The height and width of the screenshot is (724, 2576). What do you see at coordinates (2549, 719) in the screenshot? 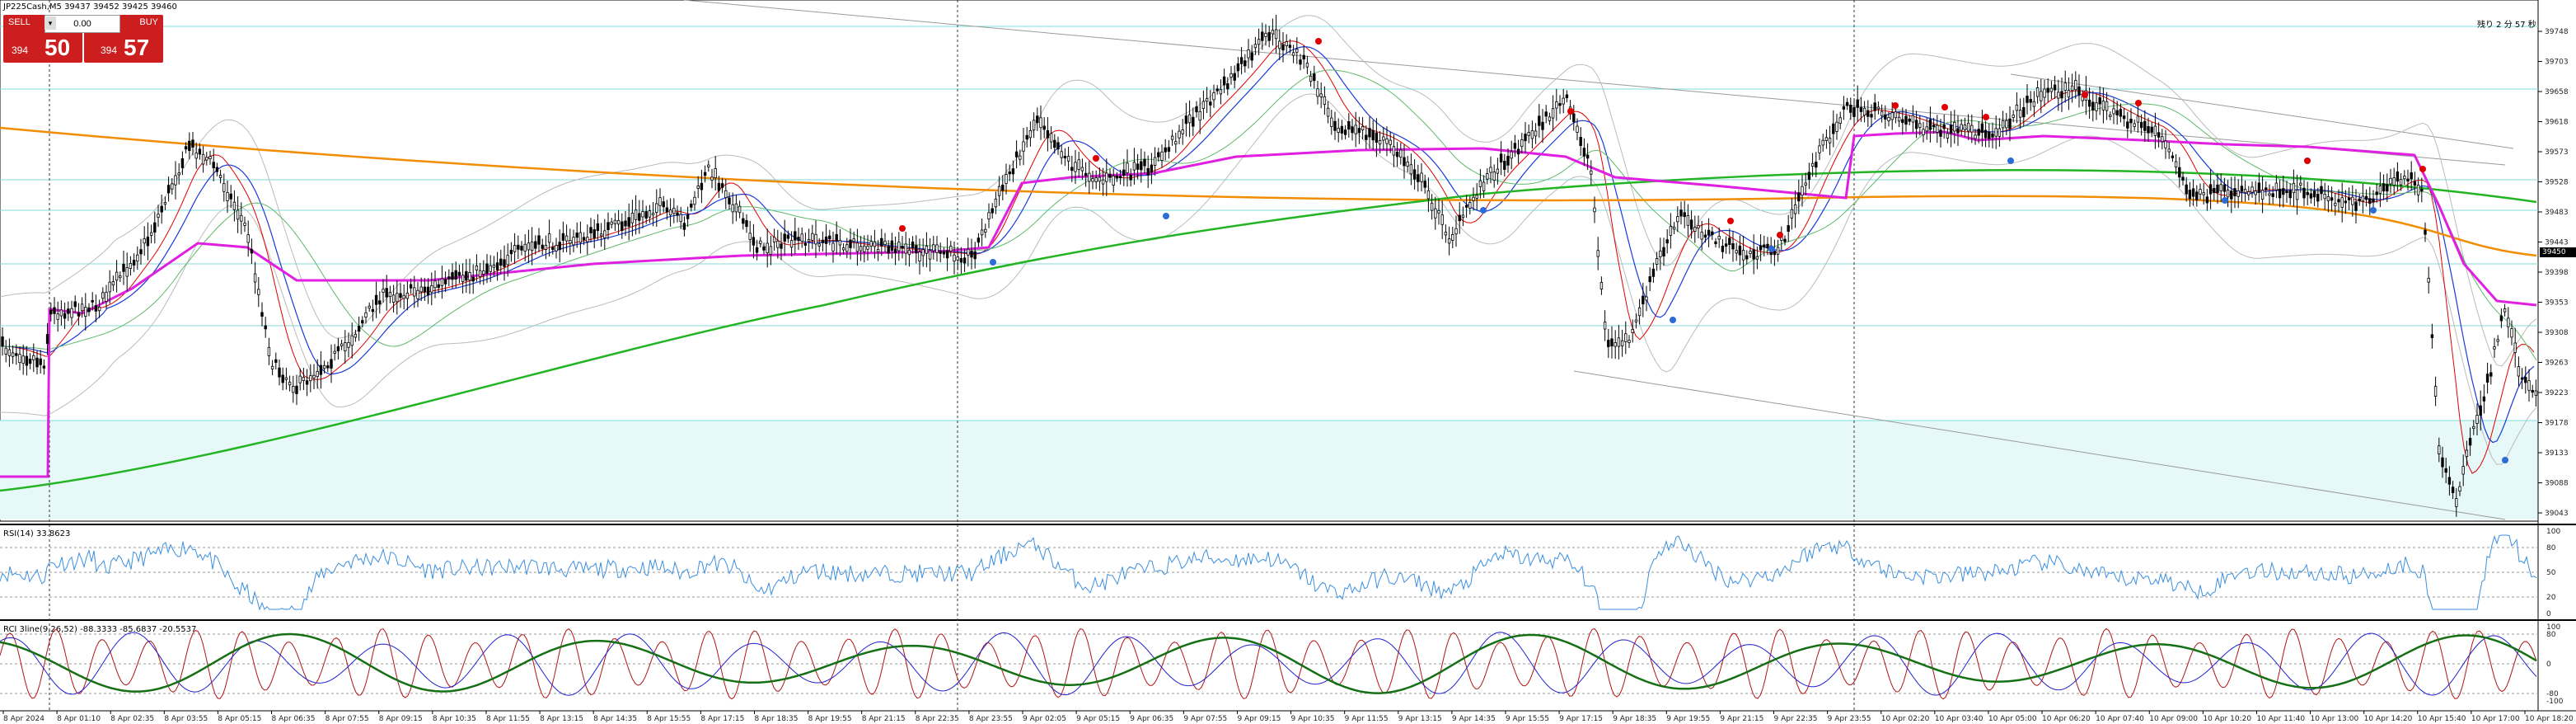
I see `time-tick: 10 Apr 18:20` at bounding box center [2549, 719].